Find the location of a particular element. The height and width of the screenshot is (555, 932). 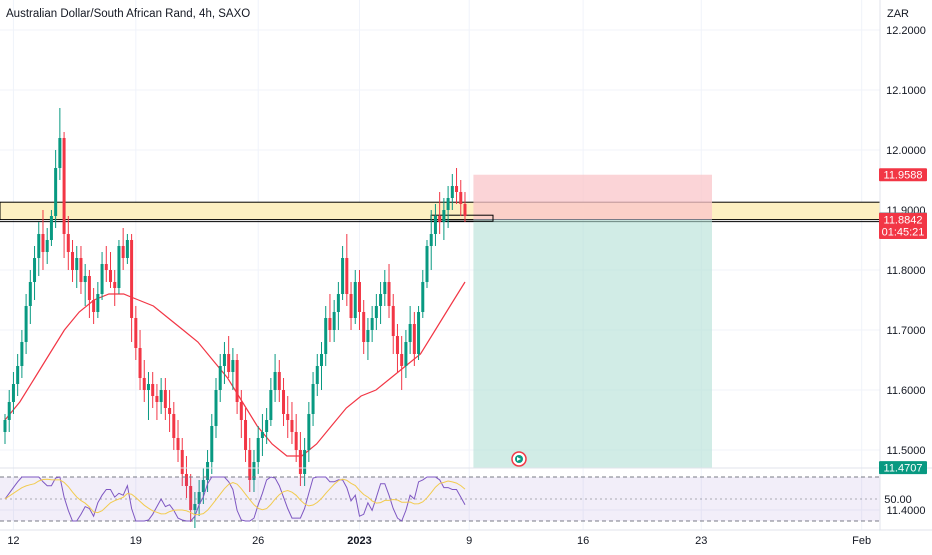

x-tick-label: 16 is located at coordinates (583, 541).